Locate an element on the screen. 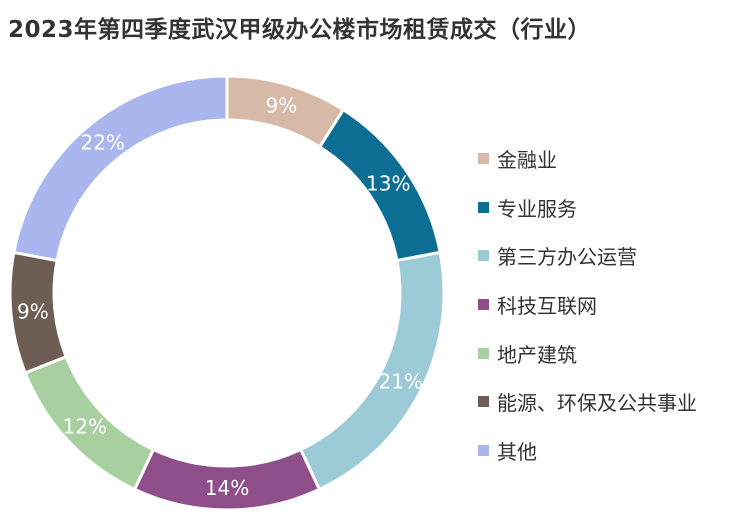 The width and height of the screenshot is (744, 524). slice-value-label-7: 22% is located at coordinates (102, 143).